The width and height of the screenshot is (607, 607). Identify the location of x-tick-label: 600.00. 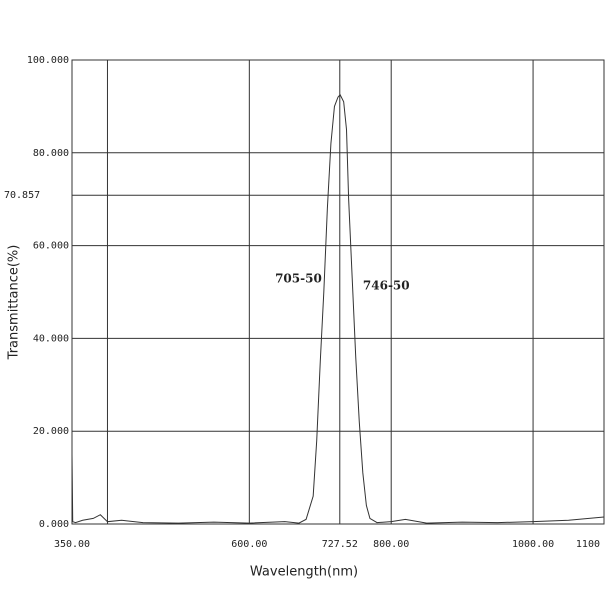
(249, 544).